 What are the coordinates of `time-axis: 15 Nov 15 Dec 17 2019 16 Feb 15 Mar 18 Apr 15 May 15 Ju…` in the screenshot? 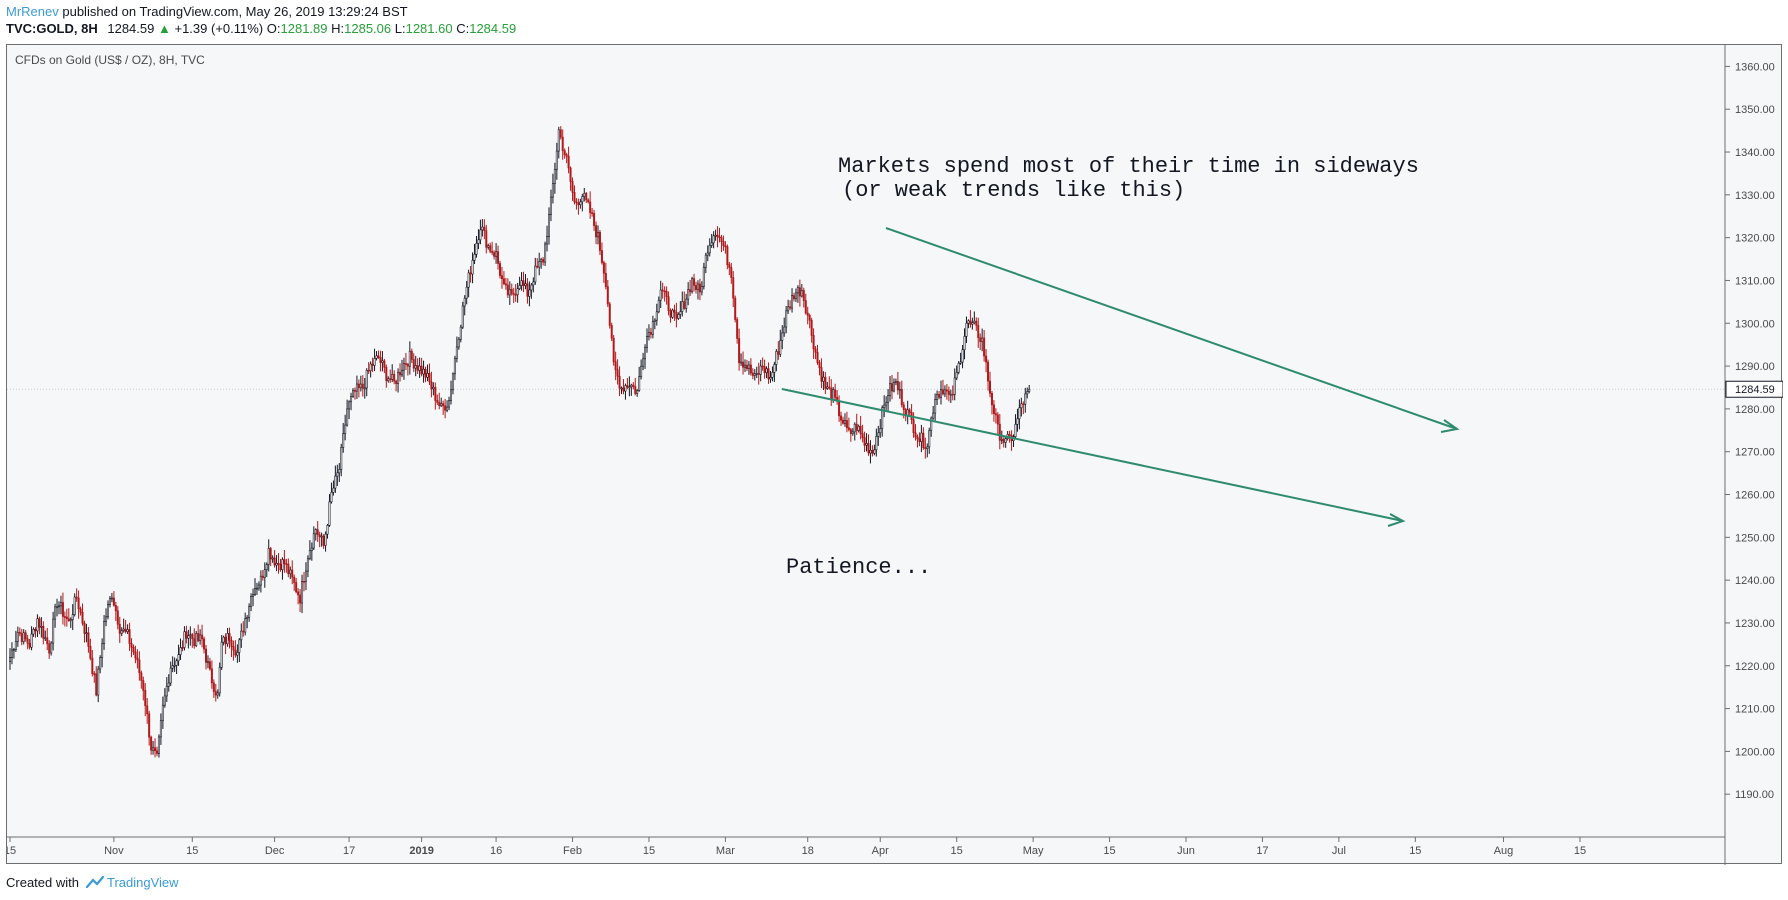 It's located at (796, 847).